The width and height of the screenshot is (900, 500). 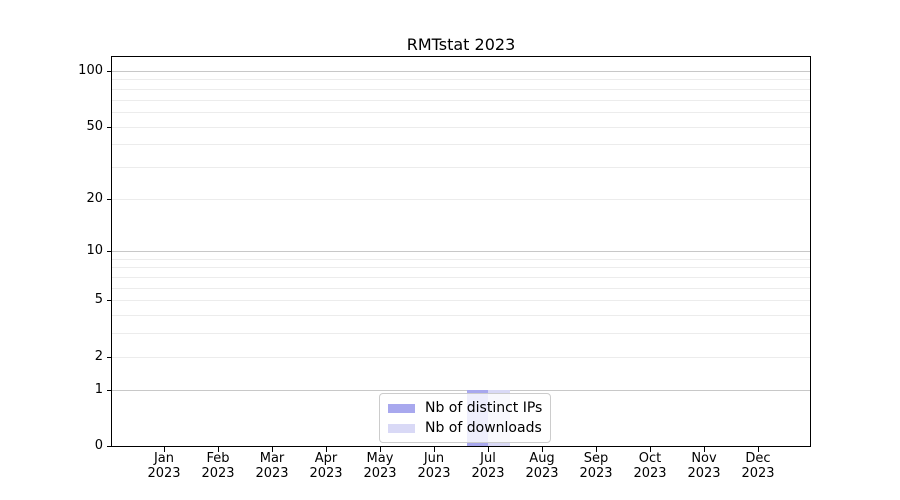 I want to click on x-tick-label-5: May 2023, so click(x=380, y=466).